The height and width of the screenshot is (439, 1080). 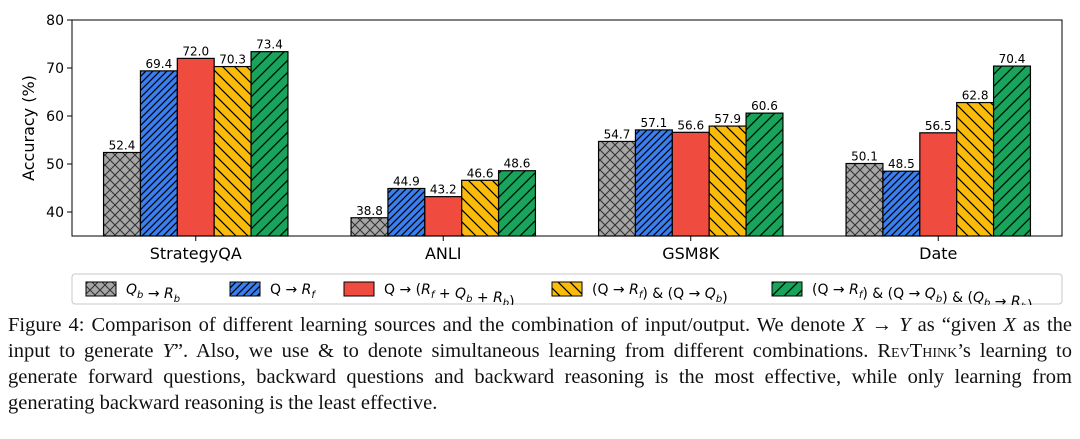 I want to click on legend-item: (Q → Rf) & (Q → Qb), so click(x=639, y=293).